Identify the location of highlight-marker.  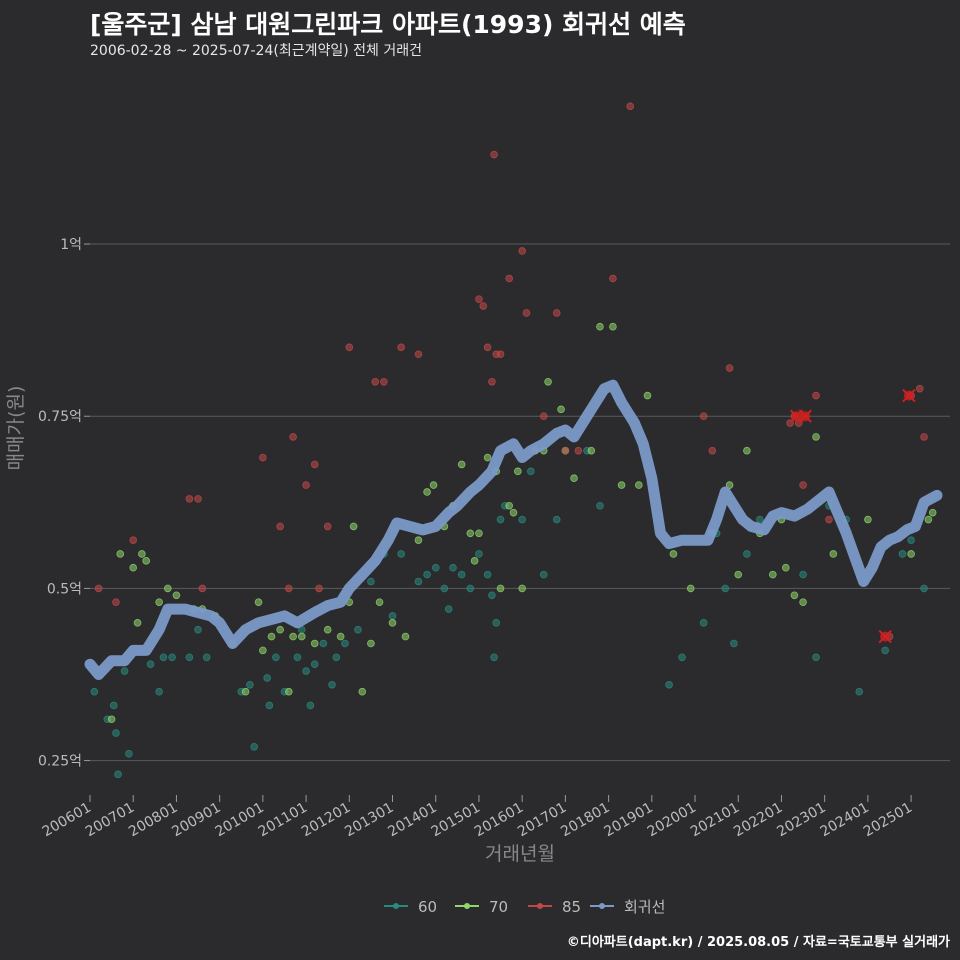
(805, 416).